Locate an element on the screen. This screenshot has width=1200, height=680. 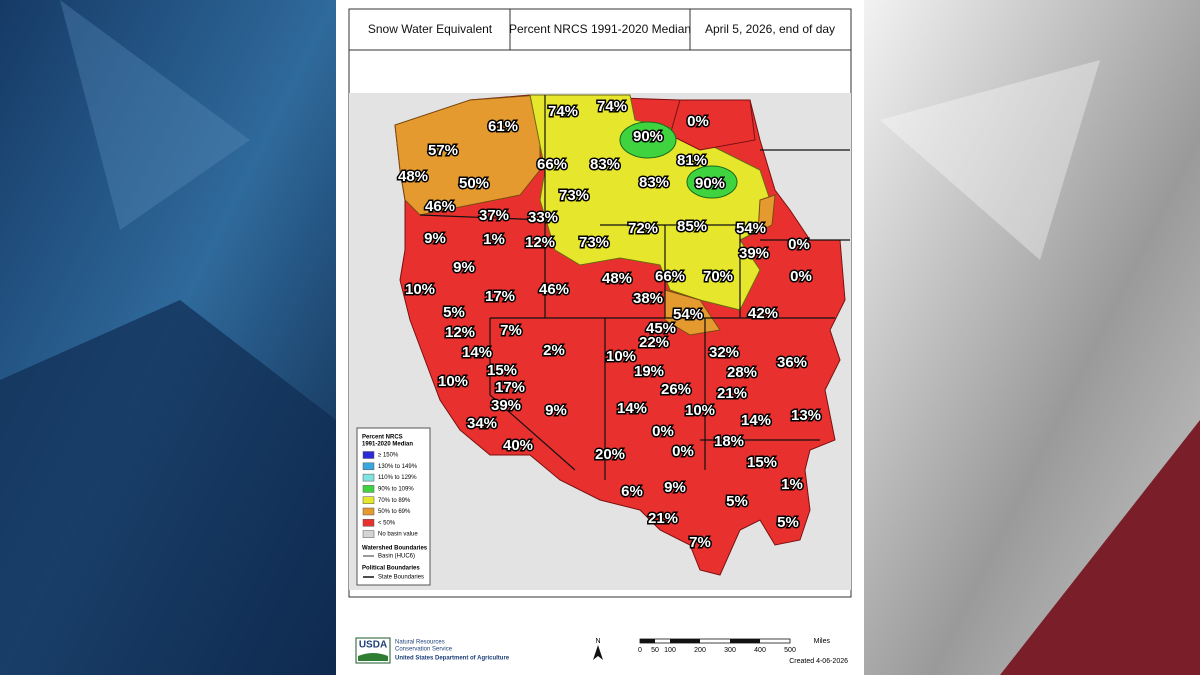
north-arrow is located at coordinates (598, 652).